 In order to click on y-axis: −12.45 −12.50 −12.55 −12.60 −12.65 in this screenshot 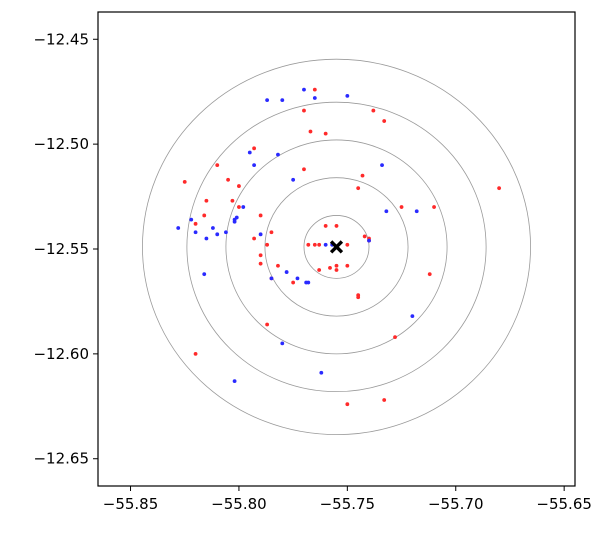, I will do `click(65, 249)`.